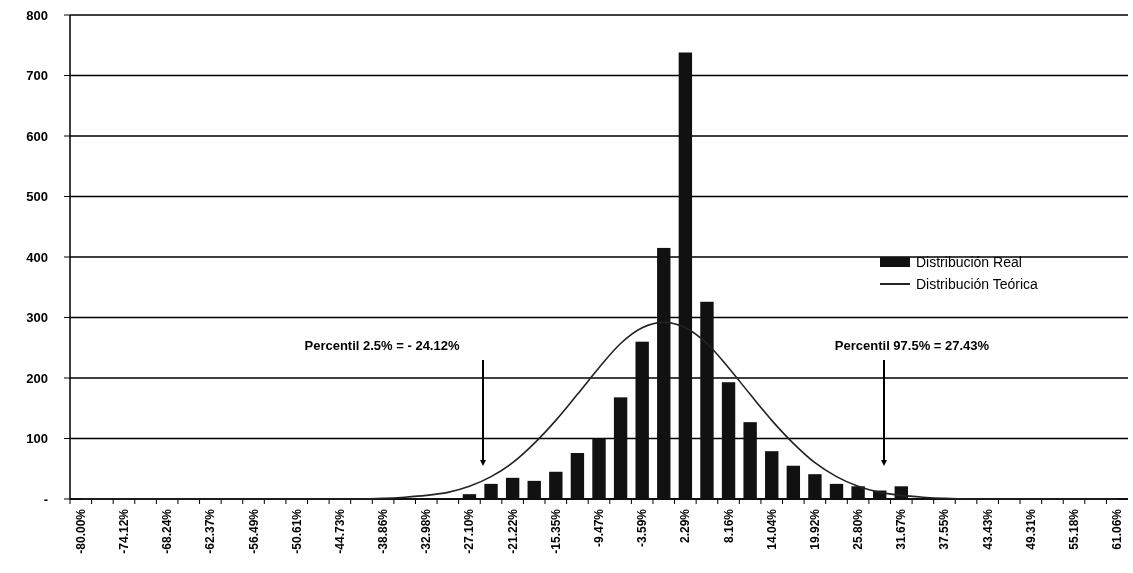 The image size is (1133, 573). I want to click on x-tick-label: 8.16%, so click(728, 526).